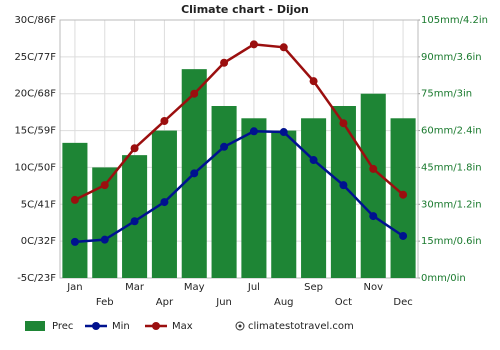 The image size is (500, 350). What do you see at coordinates (253, 287) in the screenshot?
I see `x-tick-label: Jul` at bounding box center [253, 287].